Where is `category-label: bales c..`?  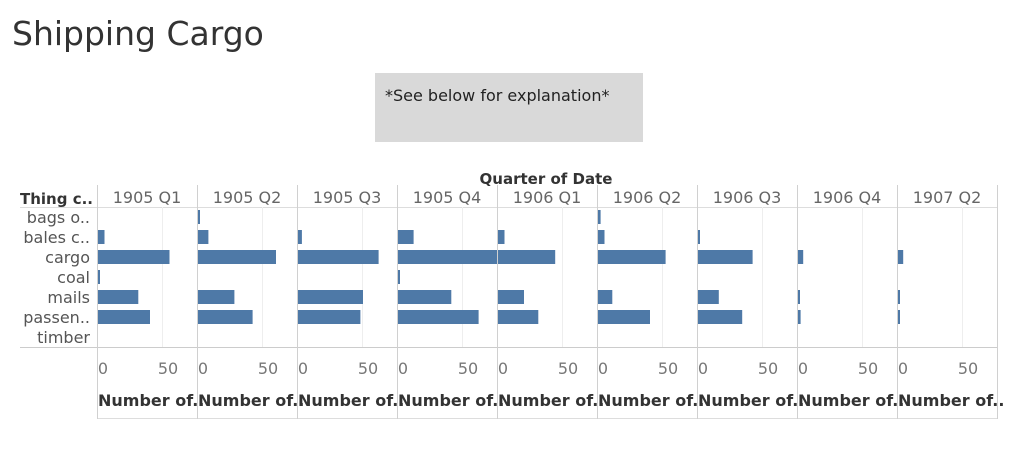 category-label: bales c.. is located at coordinates (56, 237).